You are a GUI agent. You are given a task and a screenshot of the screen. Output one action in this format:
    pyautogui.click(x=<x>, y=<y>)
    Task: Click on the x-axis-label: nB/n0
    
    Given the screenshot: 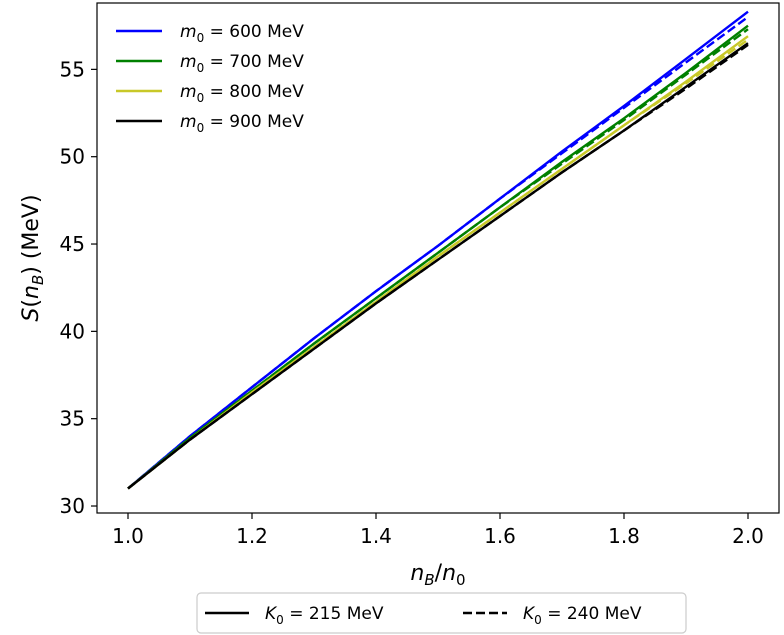 What is the action you would take?
    pyautogui.click(x=437, y=575)
    